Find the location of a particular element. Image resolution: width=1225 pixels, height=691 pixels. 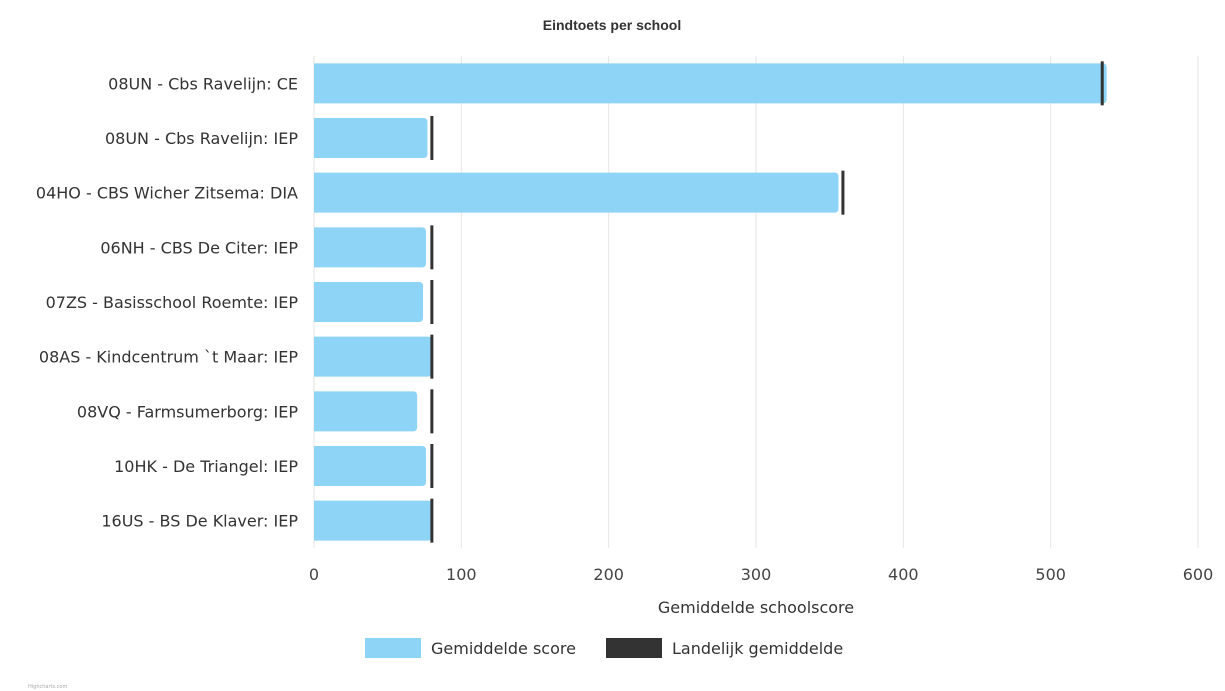

x-tick-label: 500 is located at coordinates (1050, 574).